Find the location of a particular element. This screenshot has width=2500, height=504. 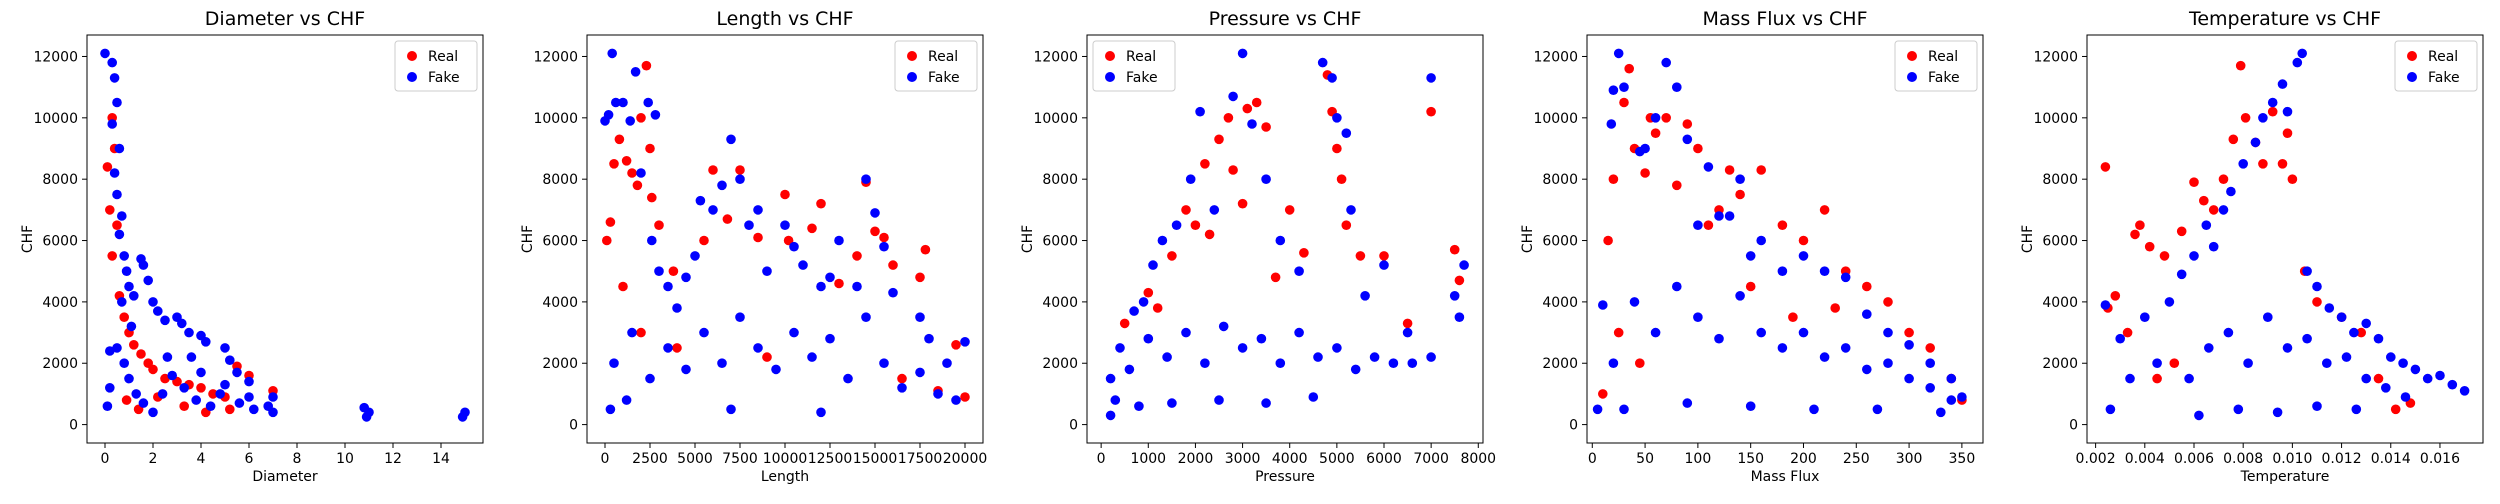

legend-marker-fake is located at coordinates (2412, 77).